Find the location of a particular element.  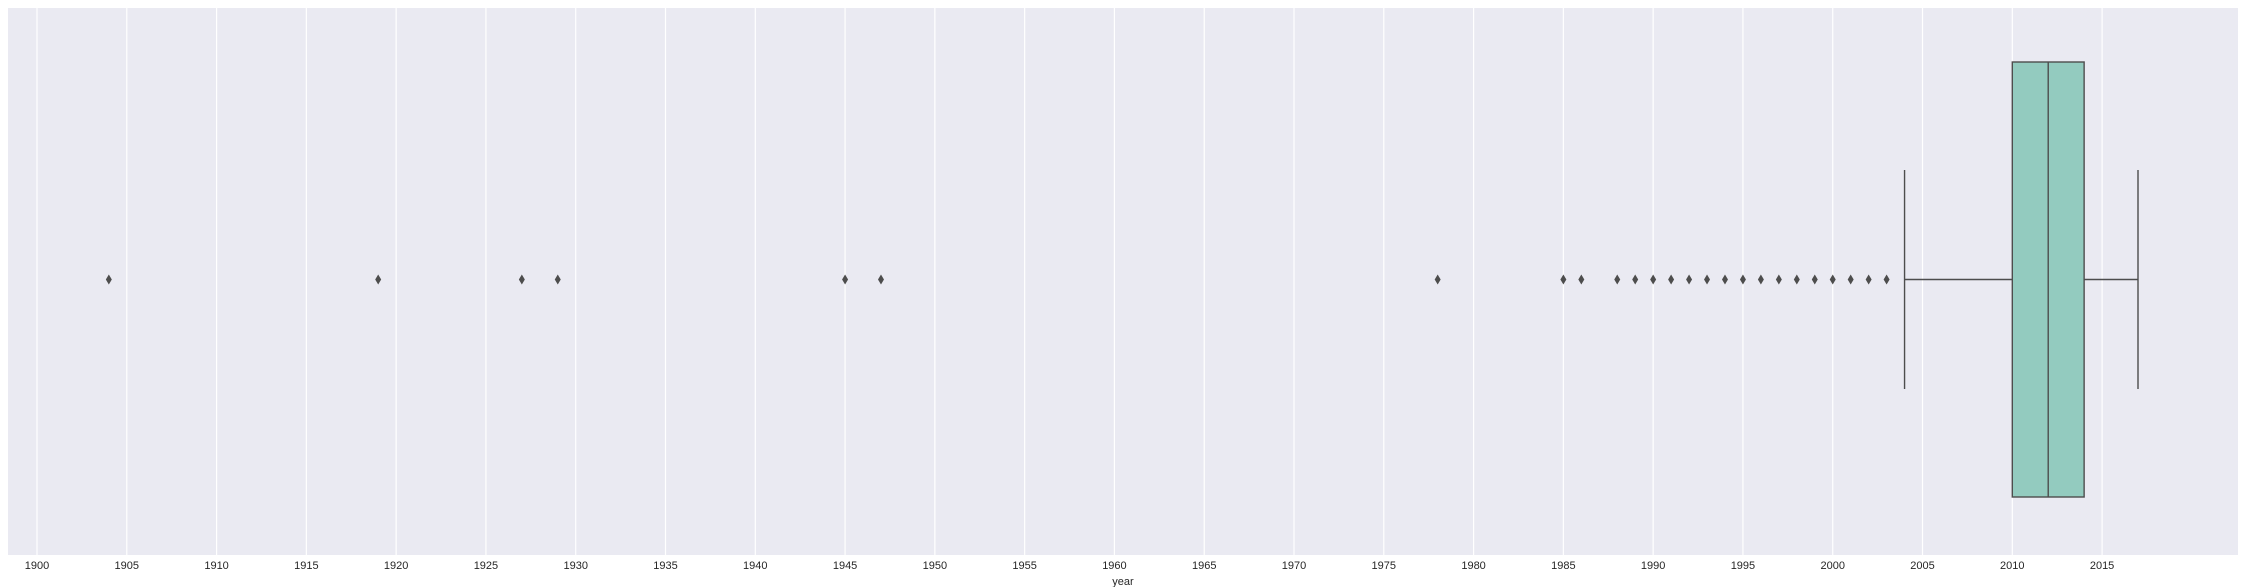

tick-label: 1930 is located at coordinates (575, 566).